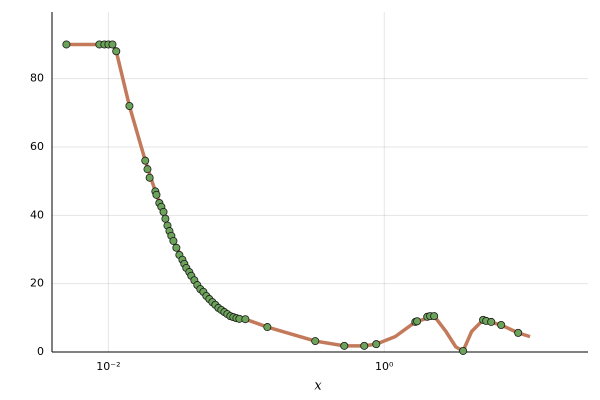 The image size is (600, 400). Describe the element at coordinates (37, 283) in the screenshot. I see `y-tick-label: 20` at that location.